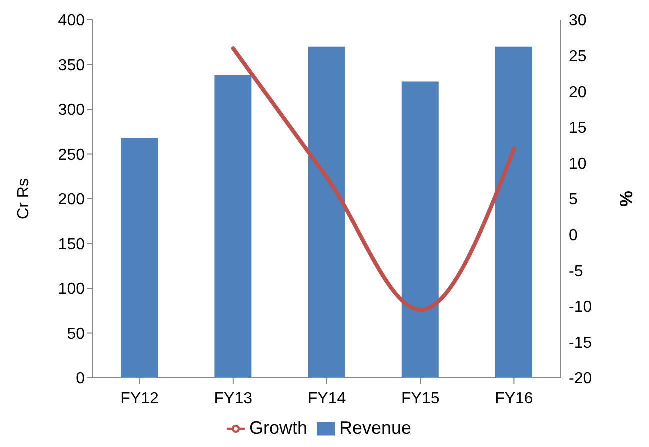 The height and width of the screenshot is (447, 649). What do you see at coordinates (72, 245) in the screenshot?
I see `y-tick-label: 150` at bounding box center [72, 245].